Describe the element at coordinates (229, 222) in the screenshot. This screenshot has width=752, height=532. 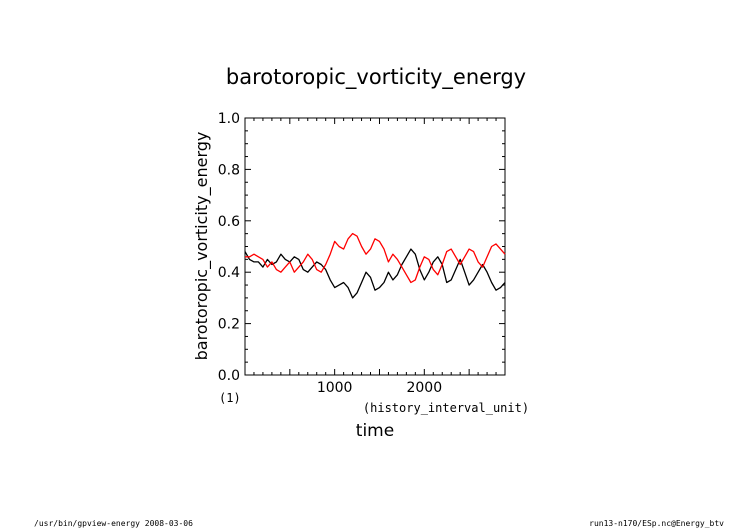
I see `y-tick-label: 0.6` at that location.